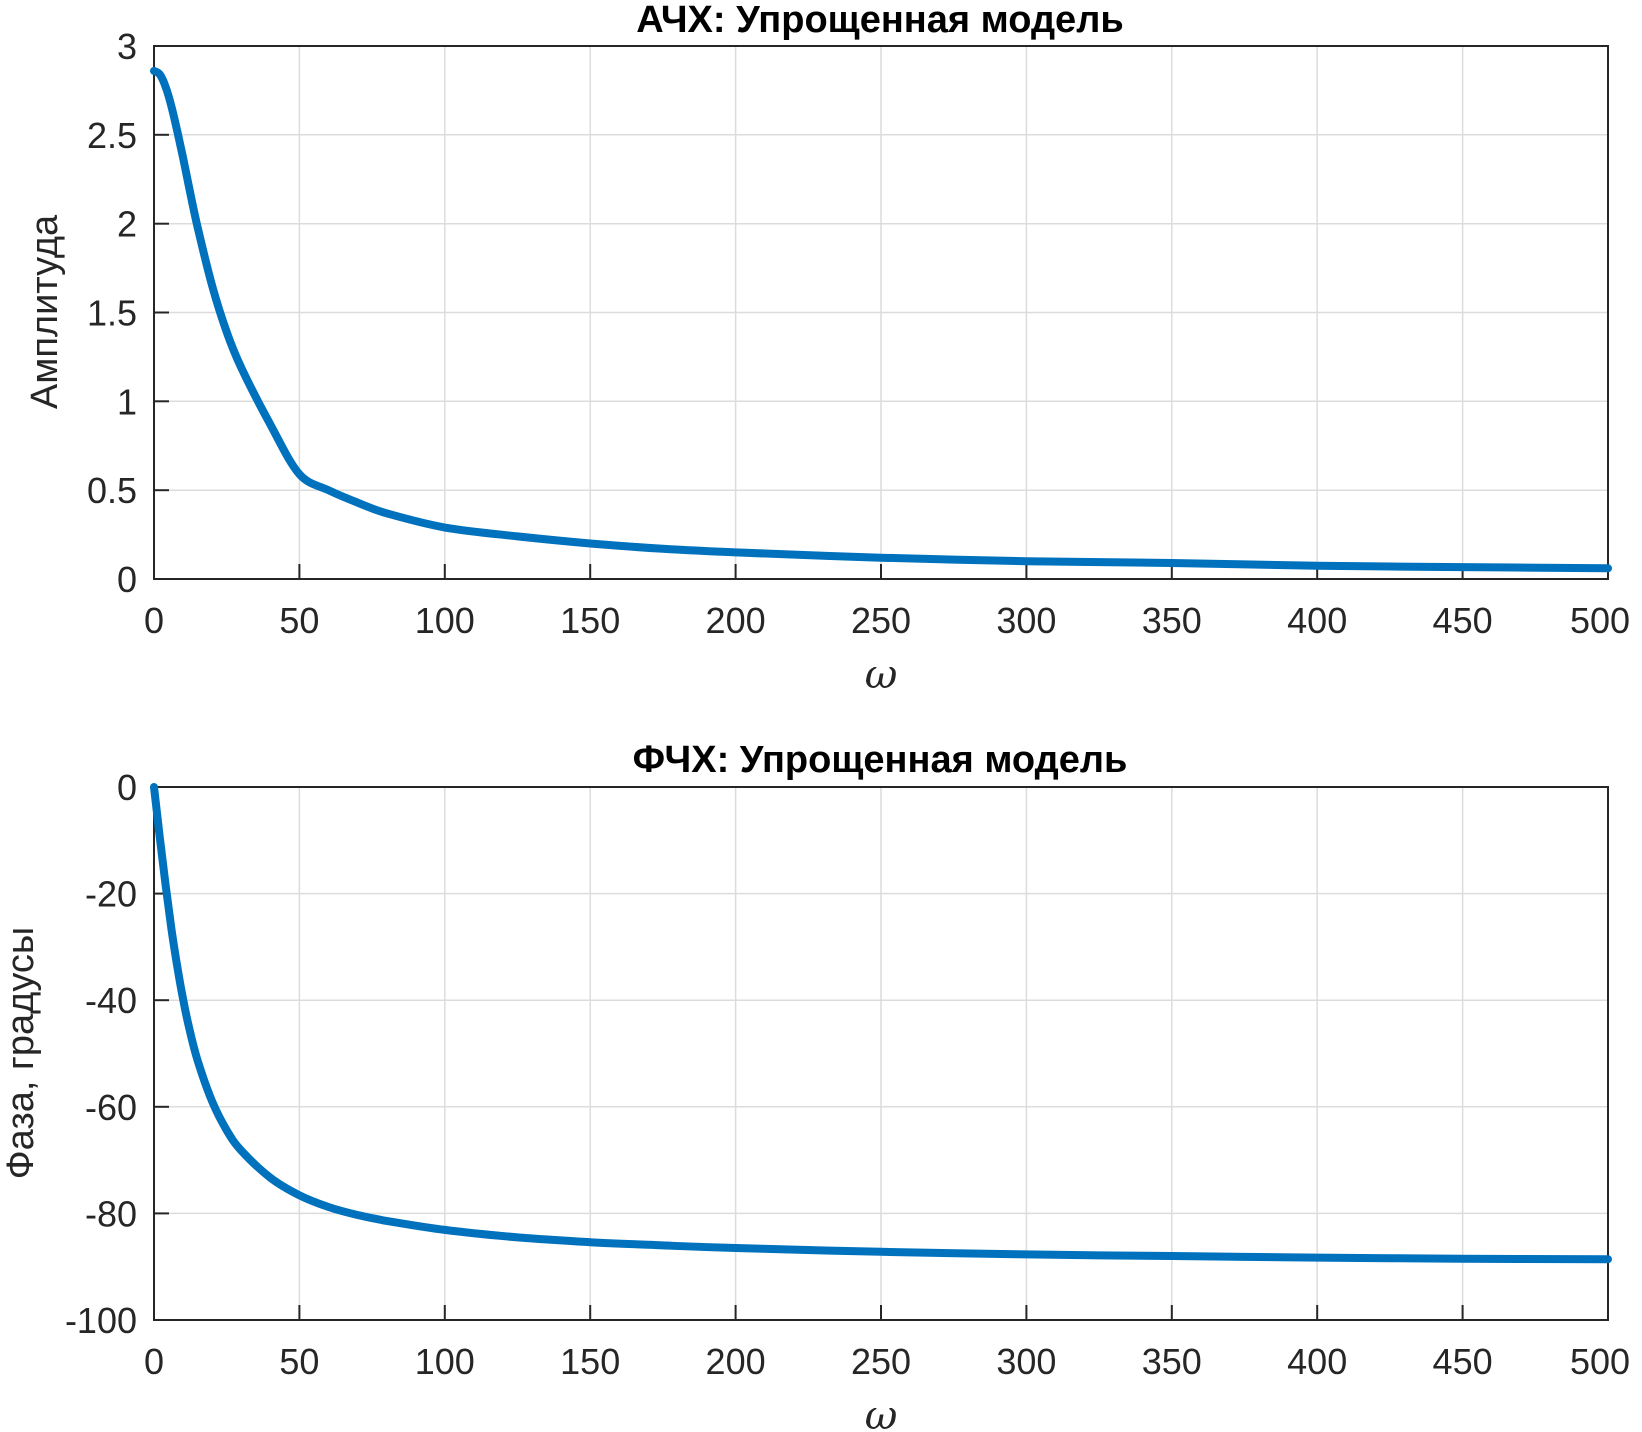 The width and height of the screenshot is (1642, 1432). I want to click on amplitude-title: АЧХ: Упрощенная модель, so click(879, 20).